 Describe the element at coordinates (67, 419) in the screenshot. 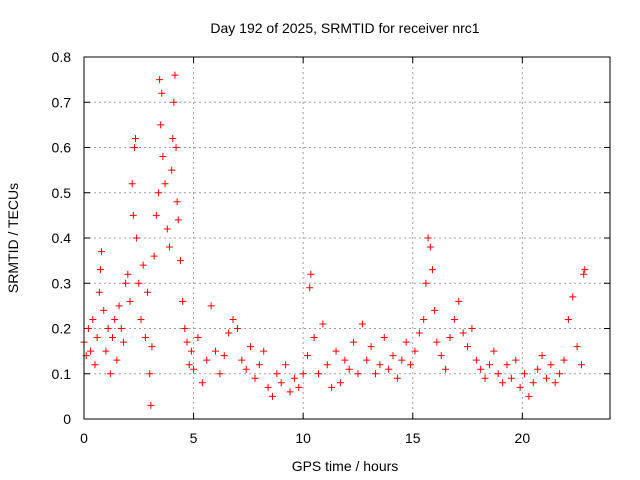

I see `y-tick-label: 0` at that location.